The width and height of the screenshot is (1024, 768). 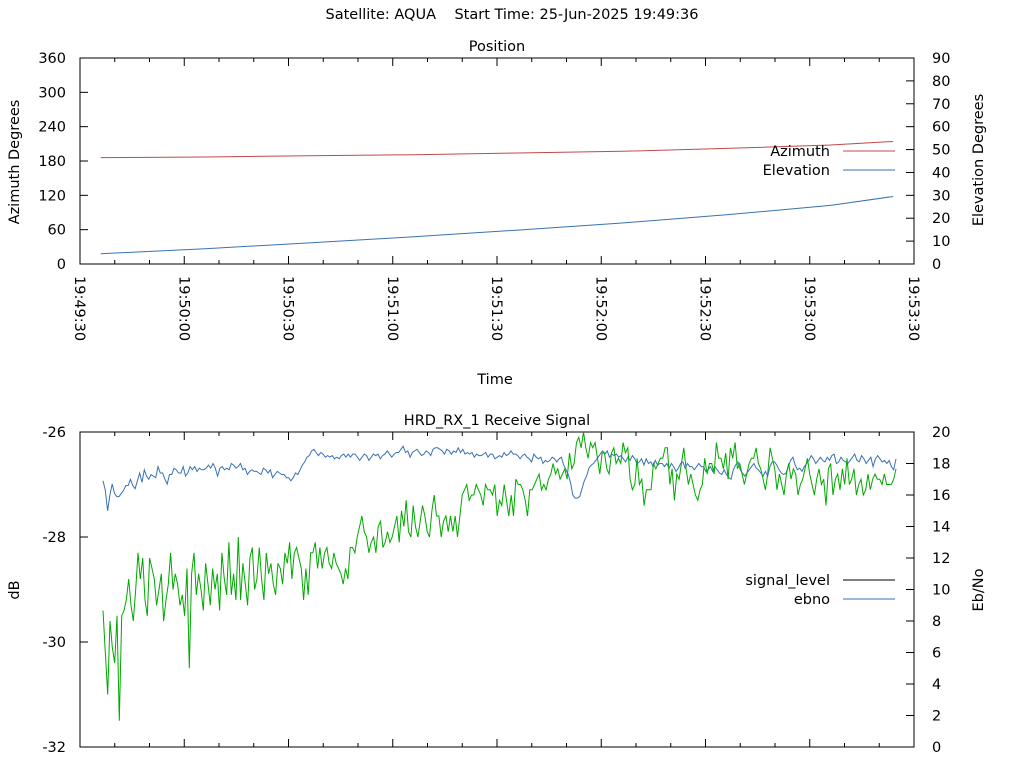 I want to click on signal-y2-tick-label: 8, so click(x=936, y=622).